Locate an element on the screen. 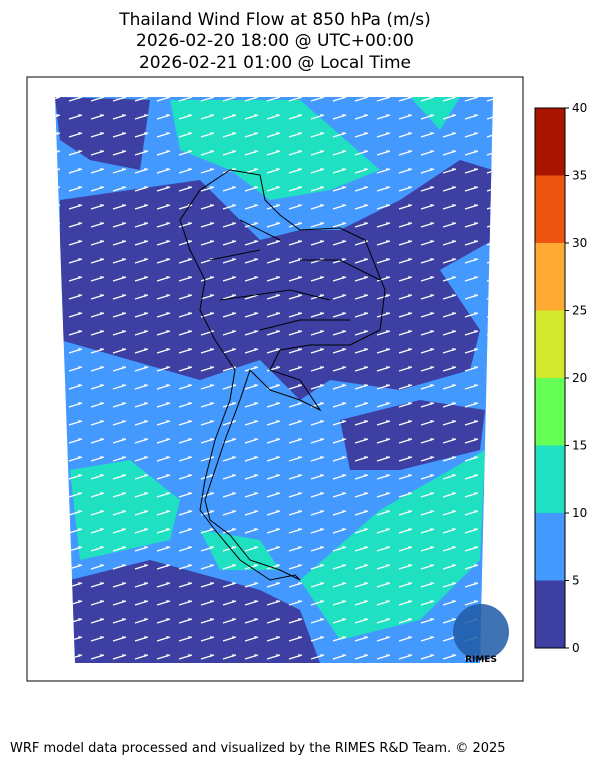 Image resolution: width=599 pixels, height=769 pixels. title-line: Thailand Wind Flow at 850 hPa (m/s) is located at coordinates (274, 20).